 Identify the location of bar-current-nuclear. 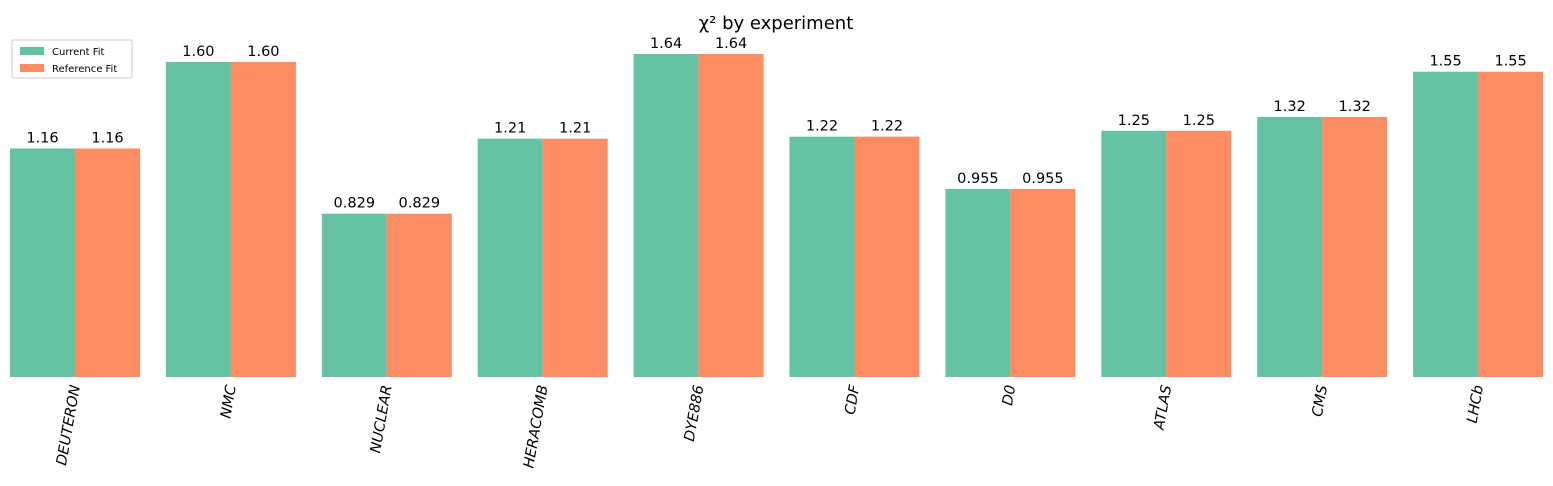
(354, 295).